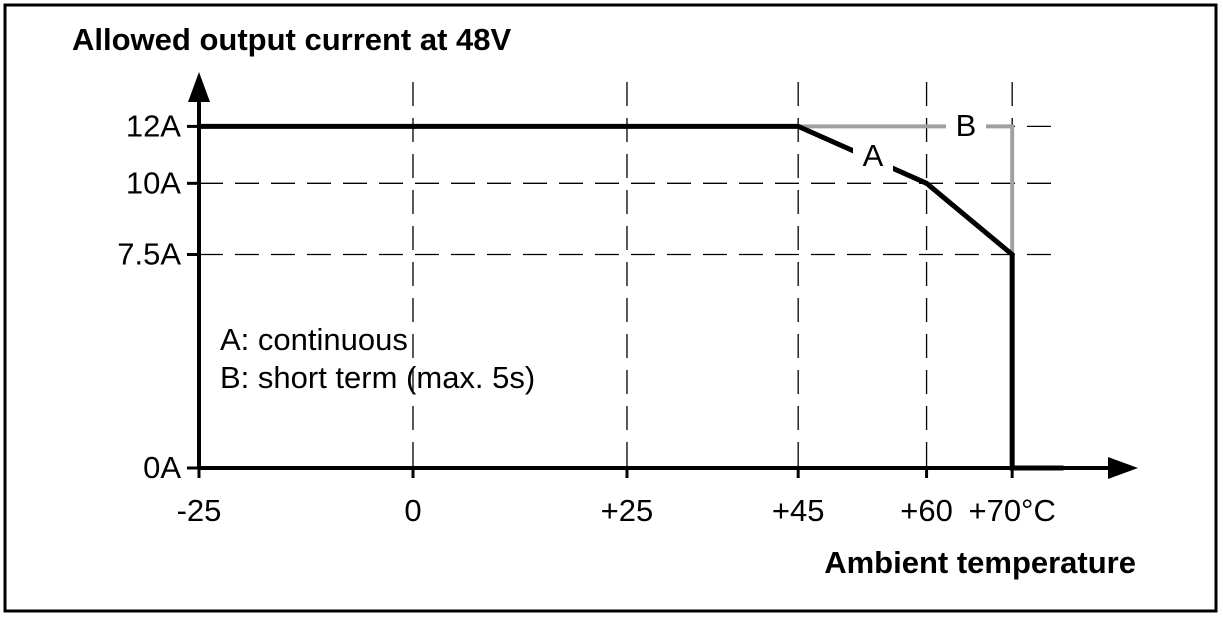  What do you see at coordinates (199, 510) in the screenshot?
I see `x-tick-label: -25` at bounding box center [199, 510].